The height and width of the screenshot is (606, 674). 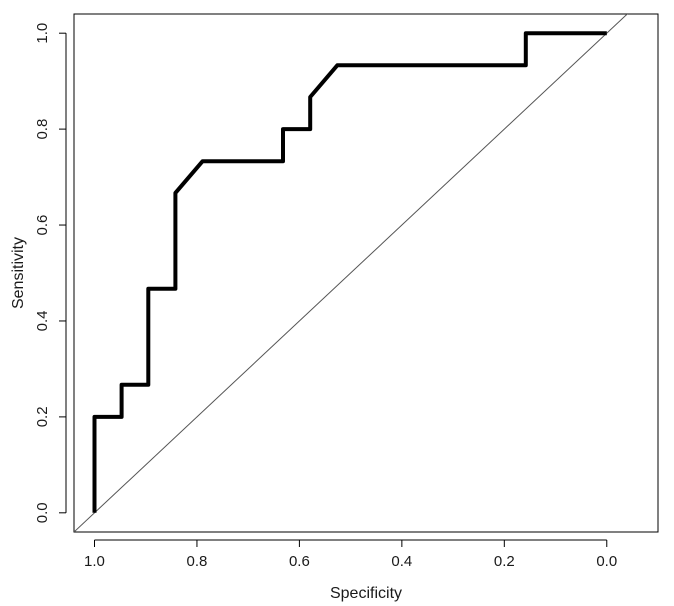 I want to click on y-tick-label: 0.0, so click(x=42, y=512).